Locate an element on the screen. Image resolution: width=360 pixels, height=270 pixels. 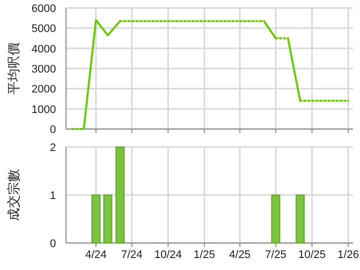
y-tick-label: 1000 is located at coordinates (44, 110).